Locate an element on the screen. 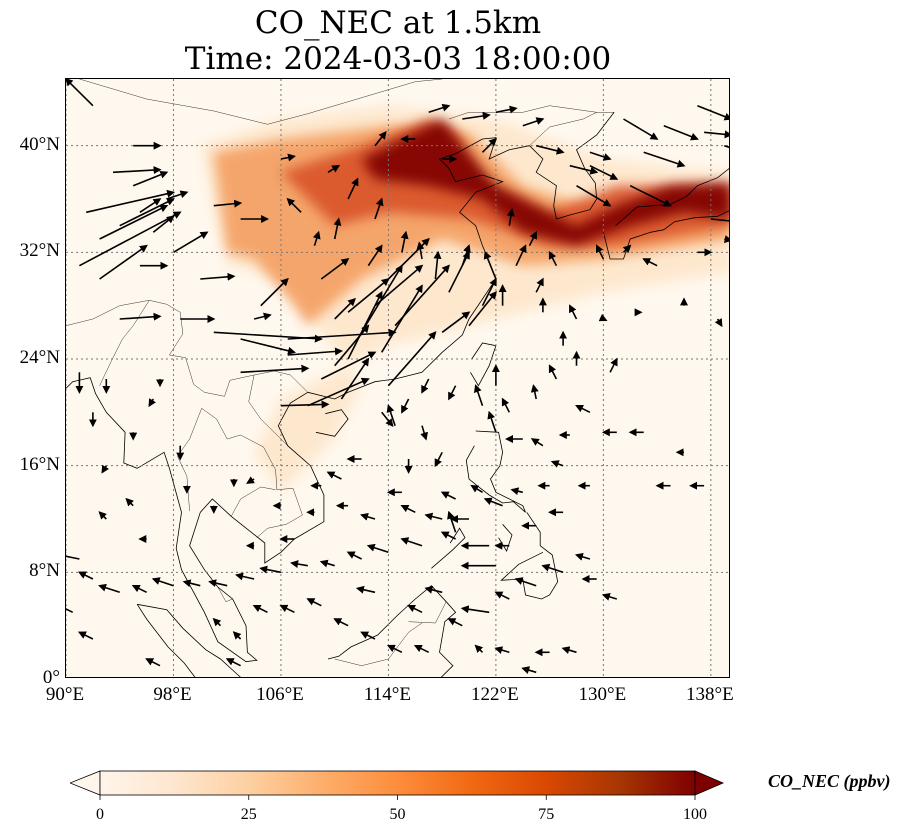 The height and width of the screenshot is (836, 920). x-tick-label: 106°E is located at coordinates (280, 694).